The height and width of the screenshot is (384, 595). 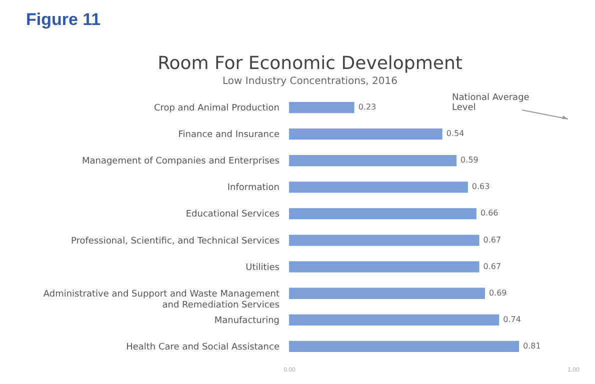 What do you see at coordinates (367, 107) in the screenshot?
I see `data-label: 0.23` at bounding box center [367, 107].